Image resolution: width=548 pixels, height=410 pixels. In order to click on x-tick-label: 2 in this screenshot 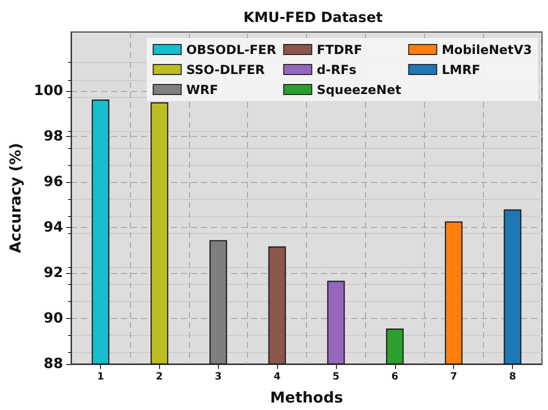, I will do `click(159, 377)`.